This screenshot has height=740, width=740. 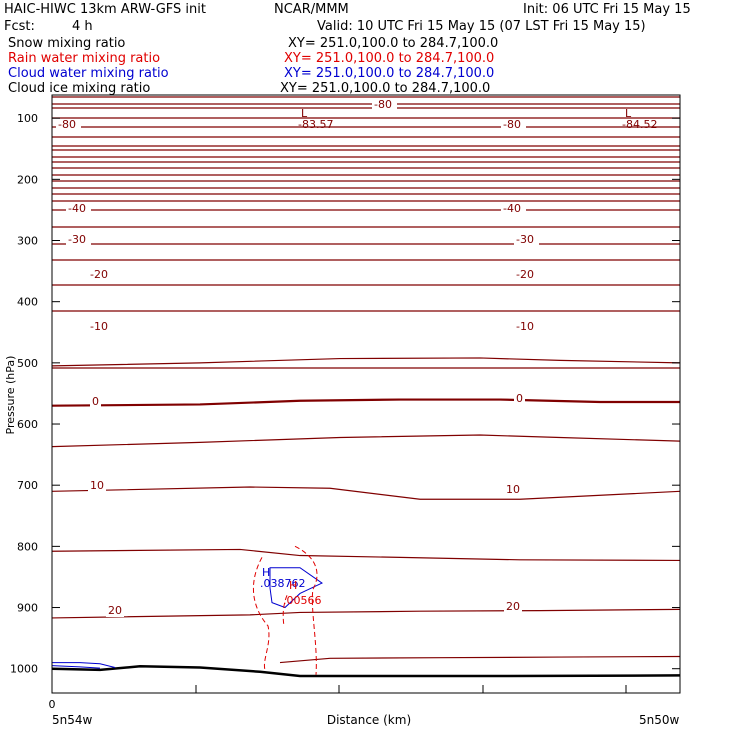 I want to click on moisture-contours, so click(x=187, y=610).